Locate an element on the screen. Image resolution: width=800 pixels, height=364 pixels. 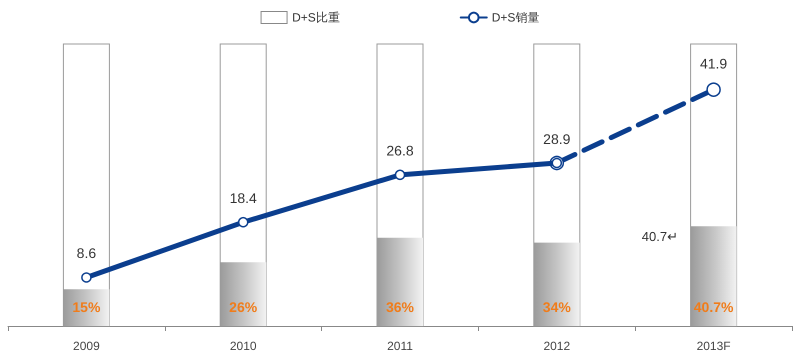
data-label: 8.6 is located at coordinates (86, 253).